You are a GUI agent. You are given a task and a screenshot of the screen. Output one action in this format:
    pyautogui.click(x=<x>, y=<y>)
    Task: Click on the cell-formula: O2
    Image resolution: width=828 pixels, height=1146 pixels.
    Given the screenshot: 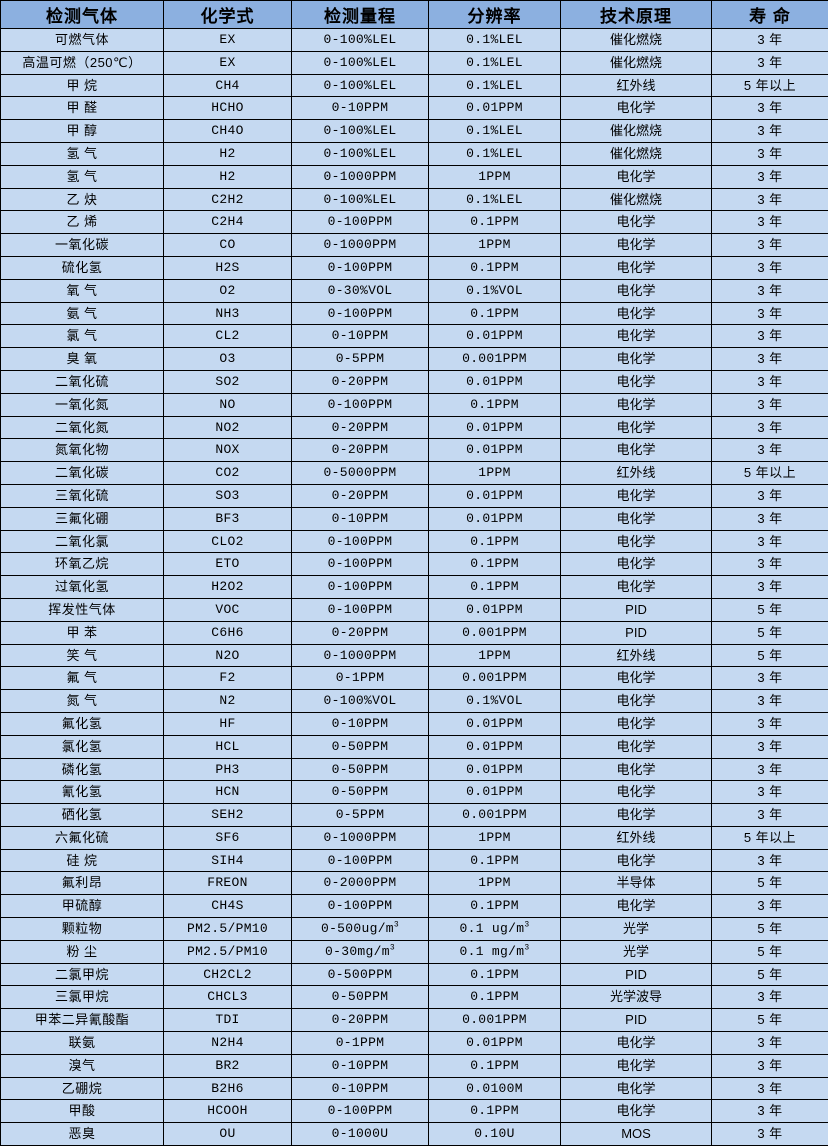 What is the action you would take?
    pyautogui.click(x=228, y=290)
    